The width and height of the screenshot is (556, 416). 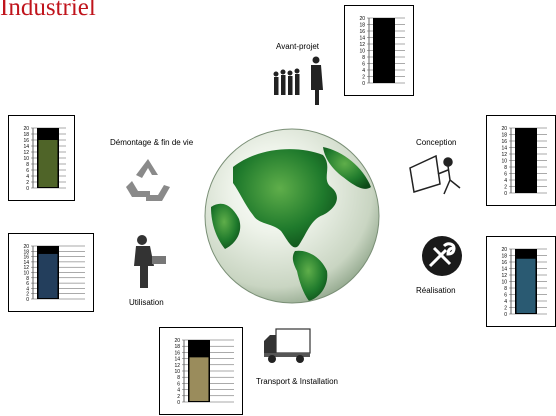 I want to click on phase-label-demontage: Démontage & fin de vie, so click(x=152, y=142).